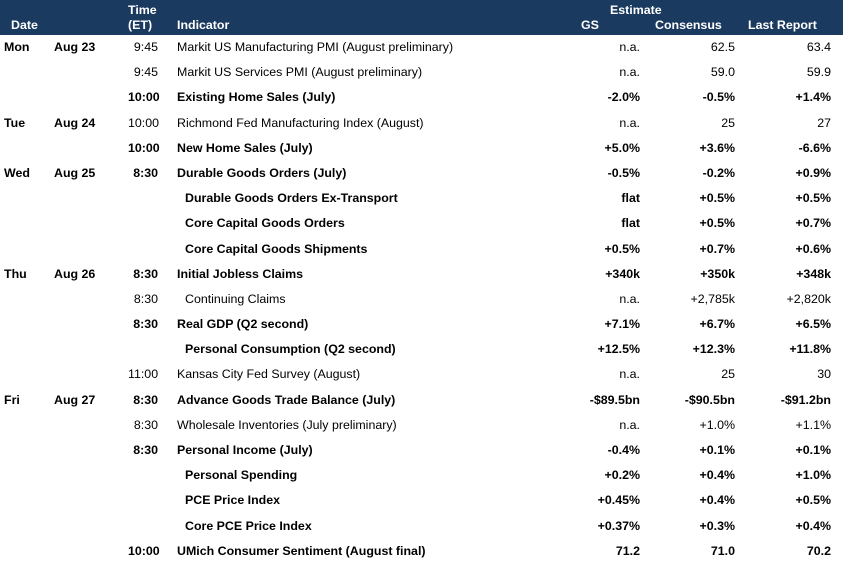 This screenshot has height=566, width=843. I want to click on row-gs-estimate: +0.2%, so click(622, 475).